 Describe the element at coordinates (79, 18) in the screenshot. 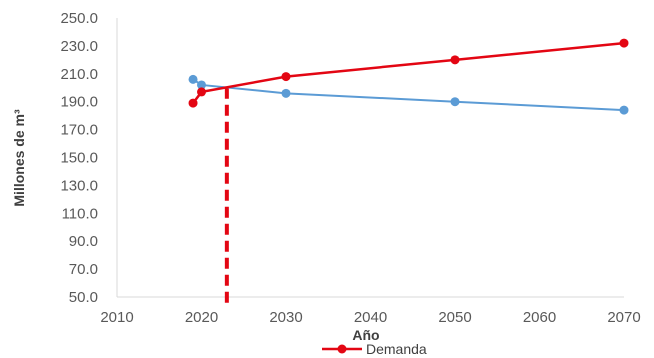

I see `y-tick-label: 250.0` at that location.